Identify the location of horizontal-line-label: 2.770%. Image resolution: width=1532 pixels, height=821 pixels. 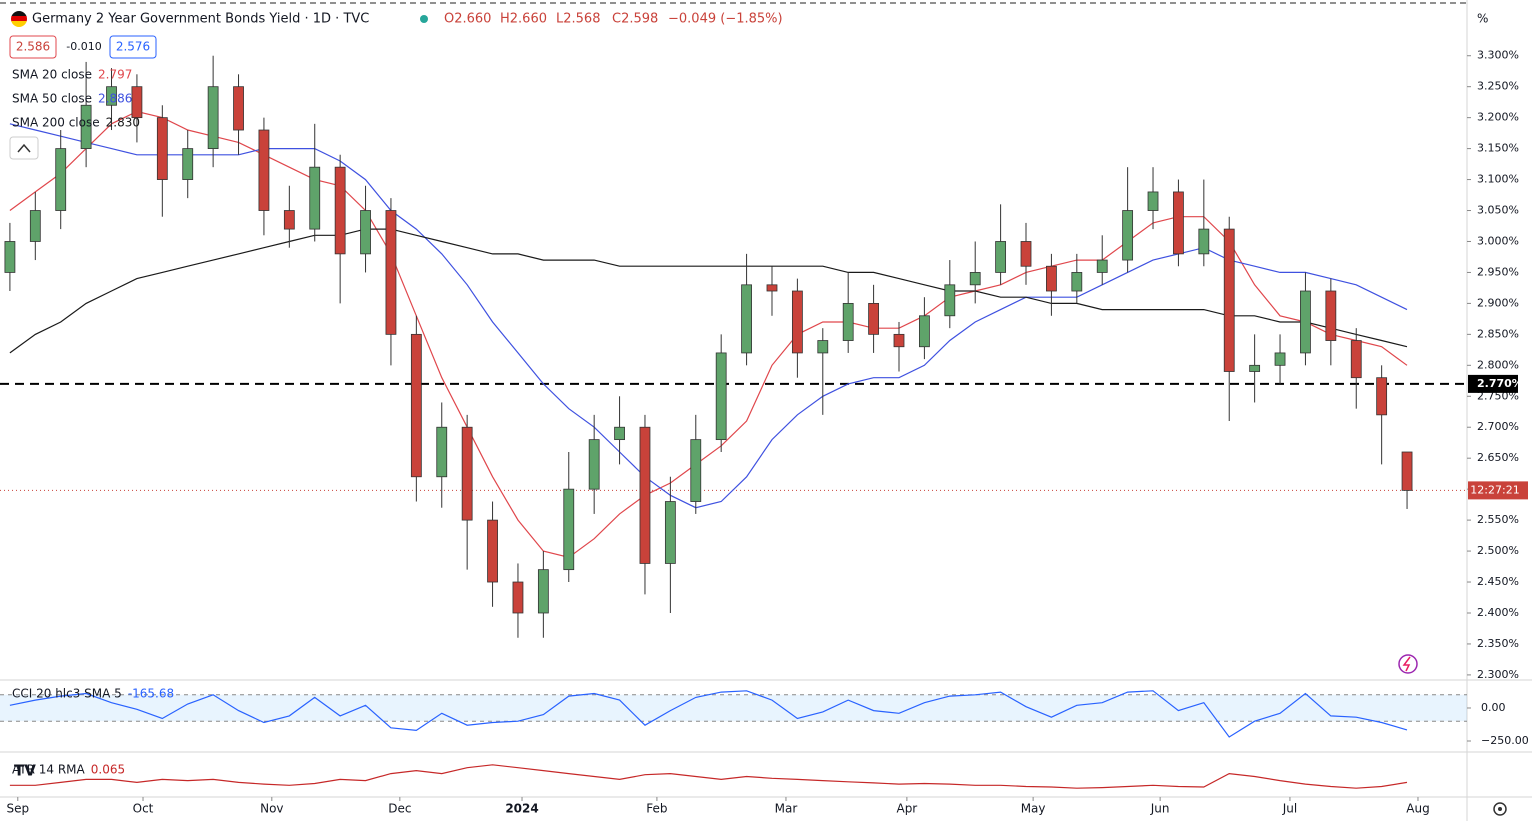
(1500, 383).